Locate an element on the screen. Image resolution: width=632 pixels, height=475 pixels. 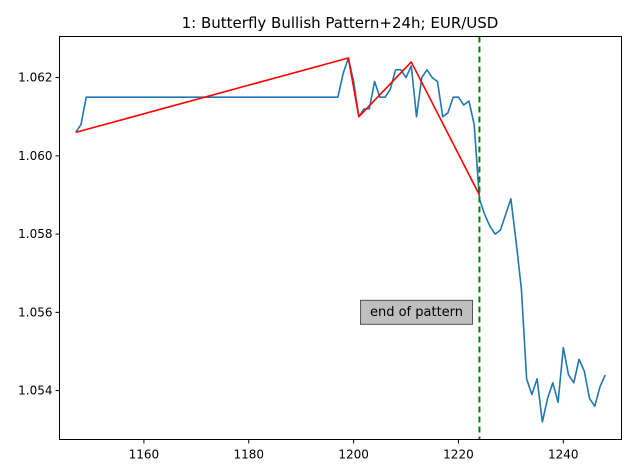
y-axis: 1.054 1.056 1.058 1.060 1.062 is located at coordinates (39, 234).